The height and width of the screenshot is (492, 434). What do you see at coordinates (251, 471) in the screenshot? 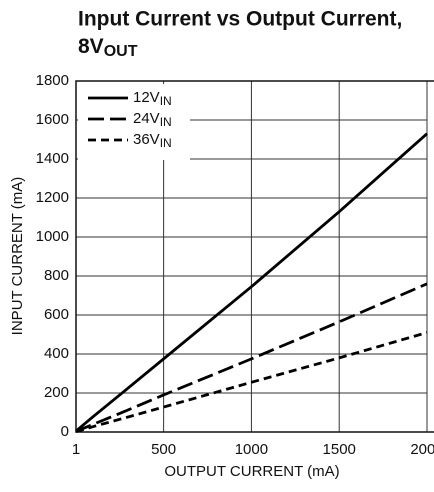
I see `x-axis-label: OUTPUT CURRENT (mA)` at bounding box center [251, 471].